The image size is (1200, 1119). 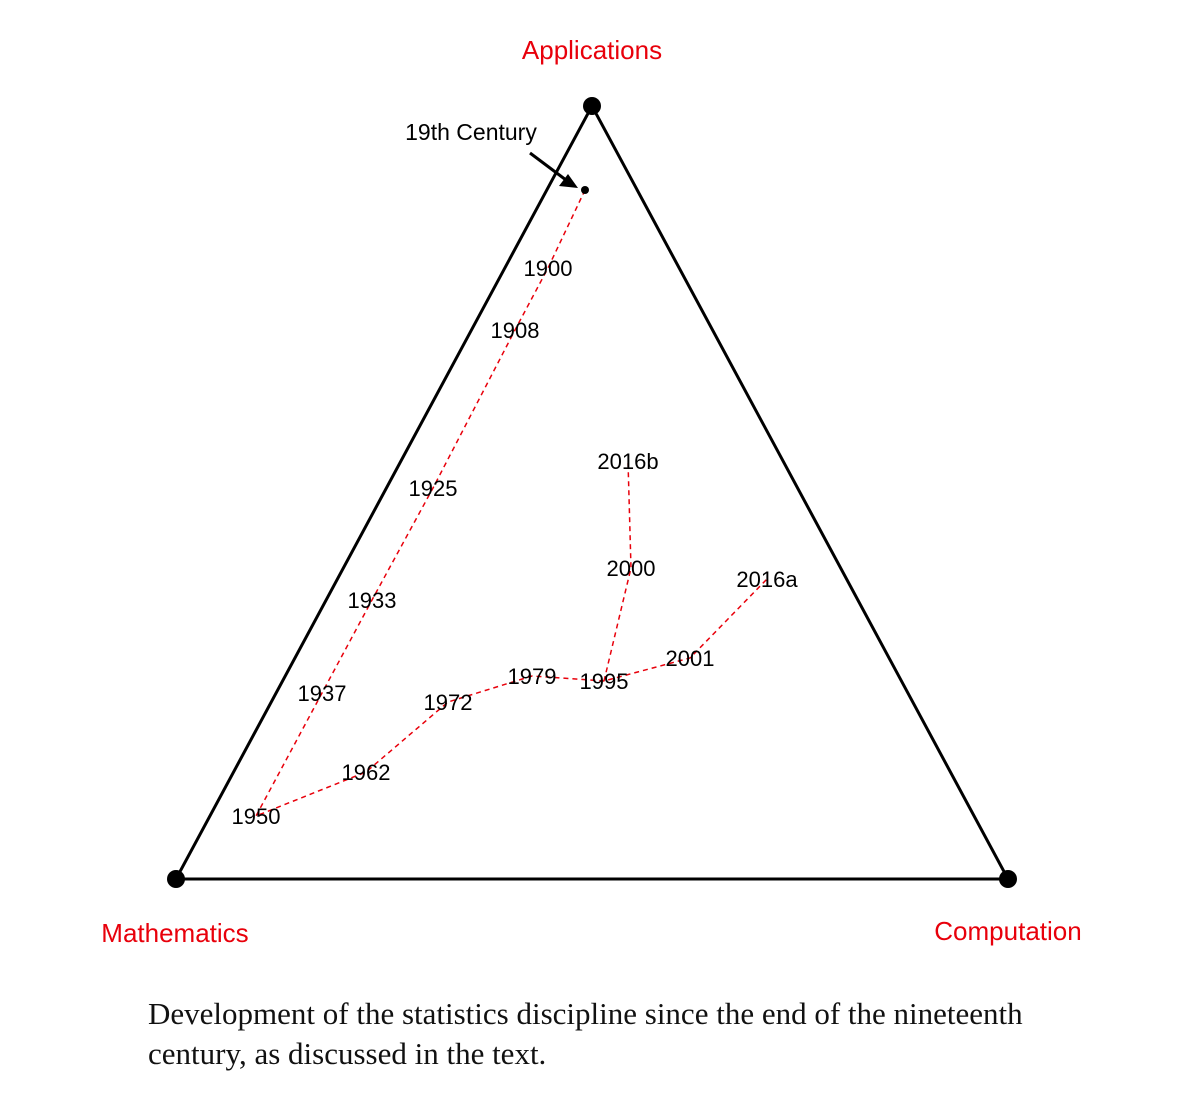 I want to click on annotation-arrowhead, so click(x=568, y=181).